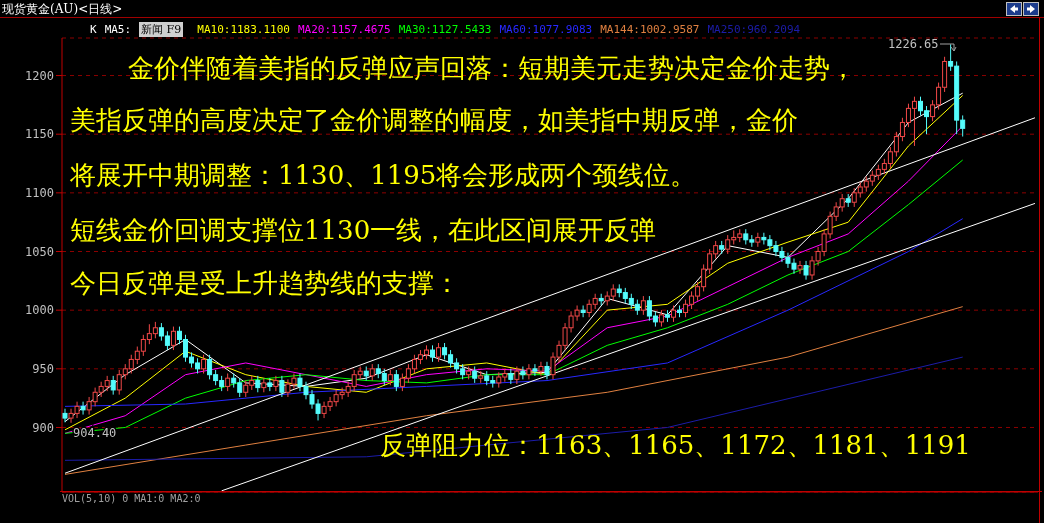  I want to click on text: VOL(5,10) 0 MA1:0 MA2:0, so click(131, 499).